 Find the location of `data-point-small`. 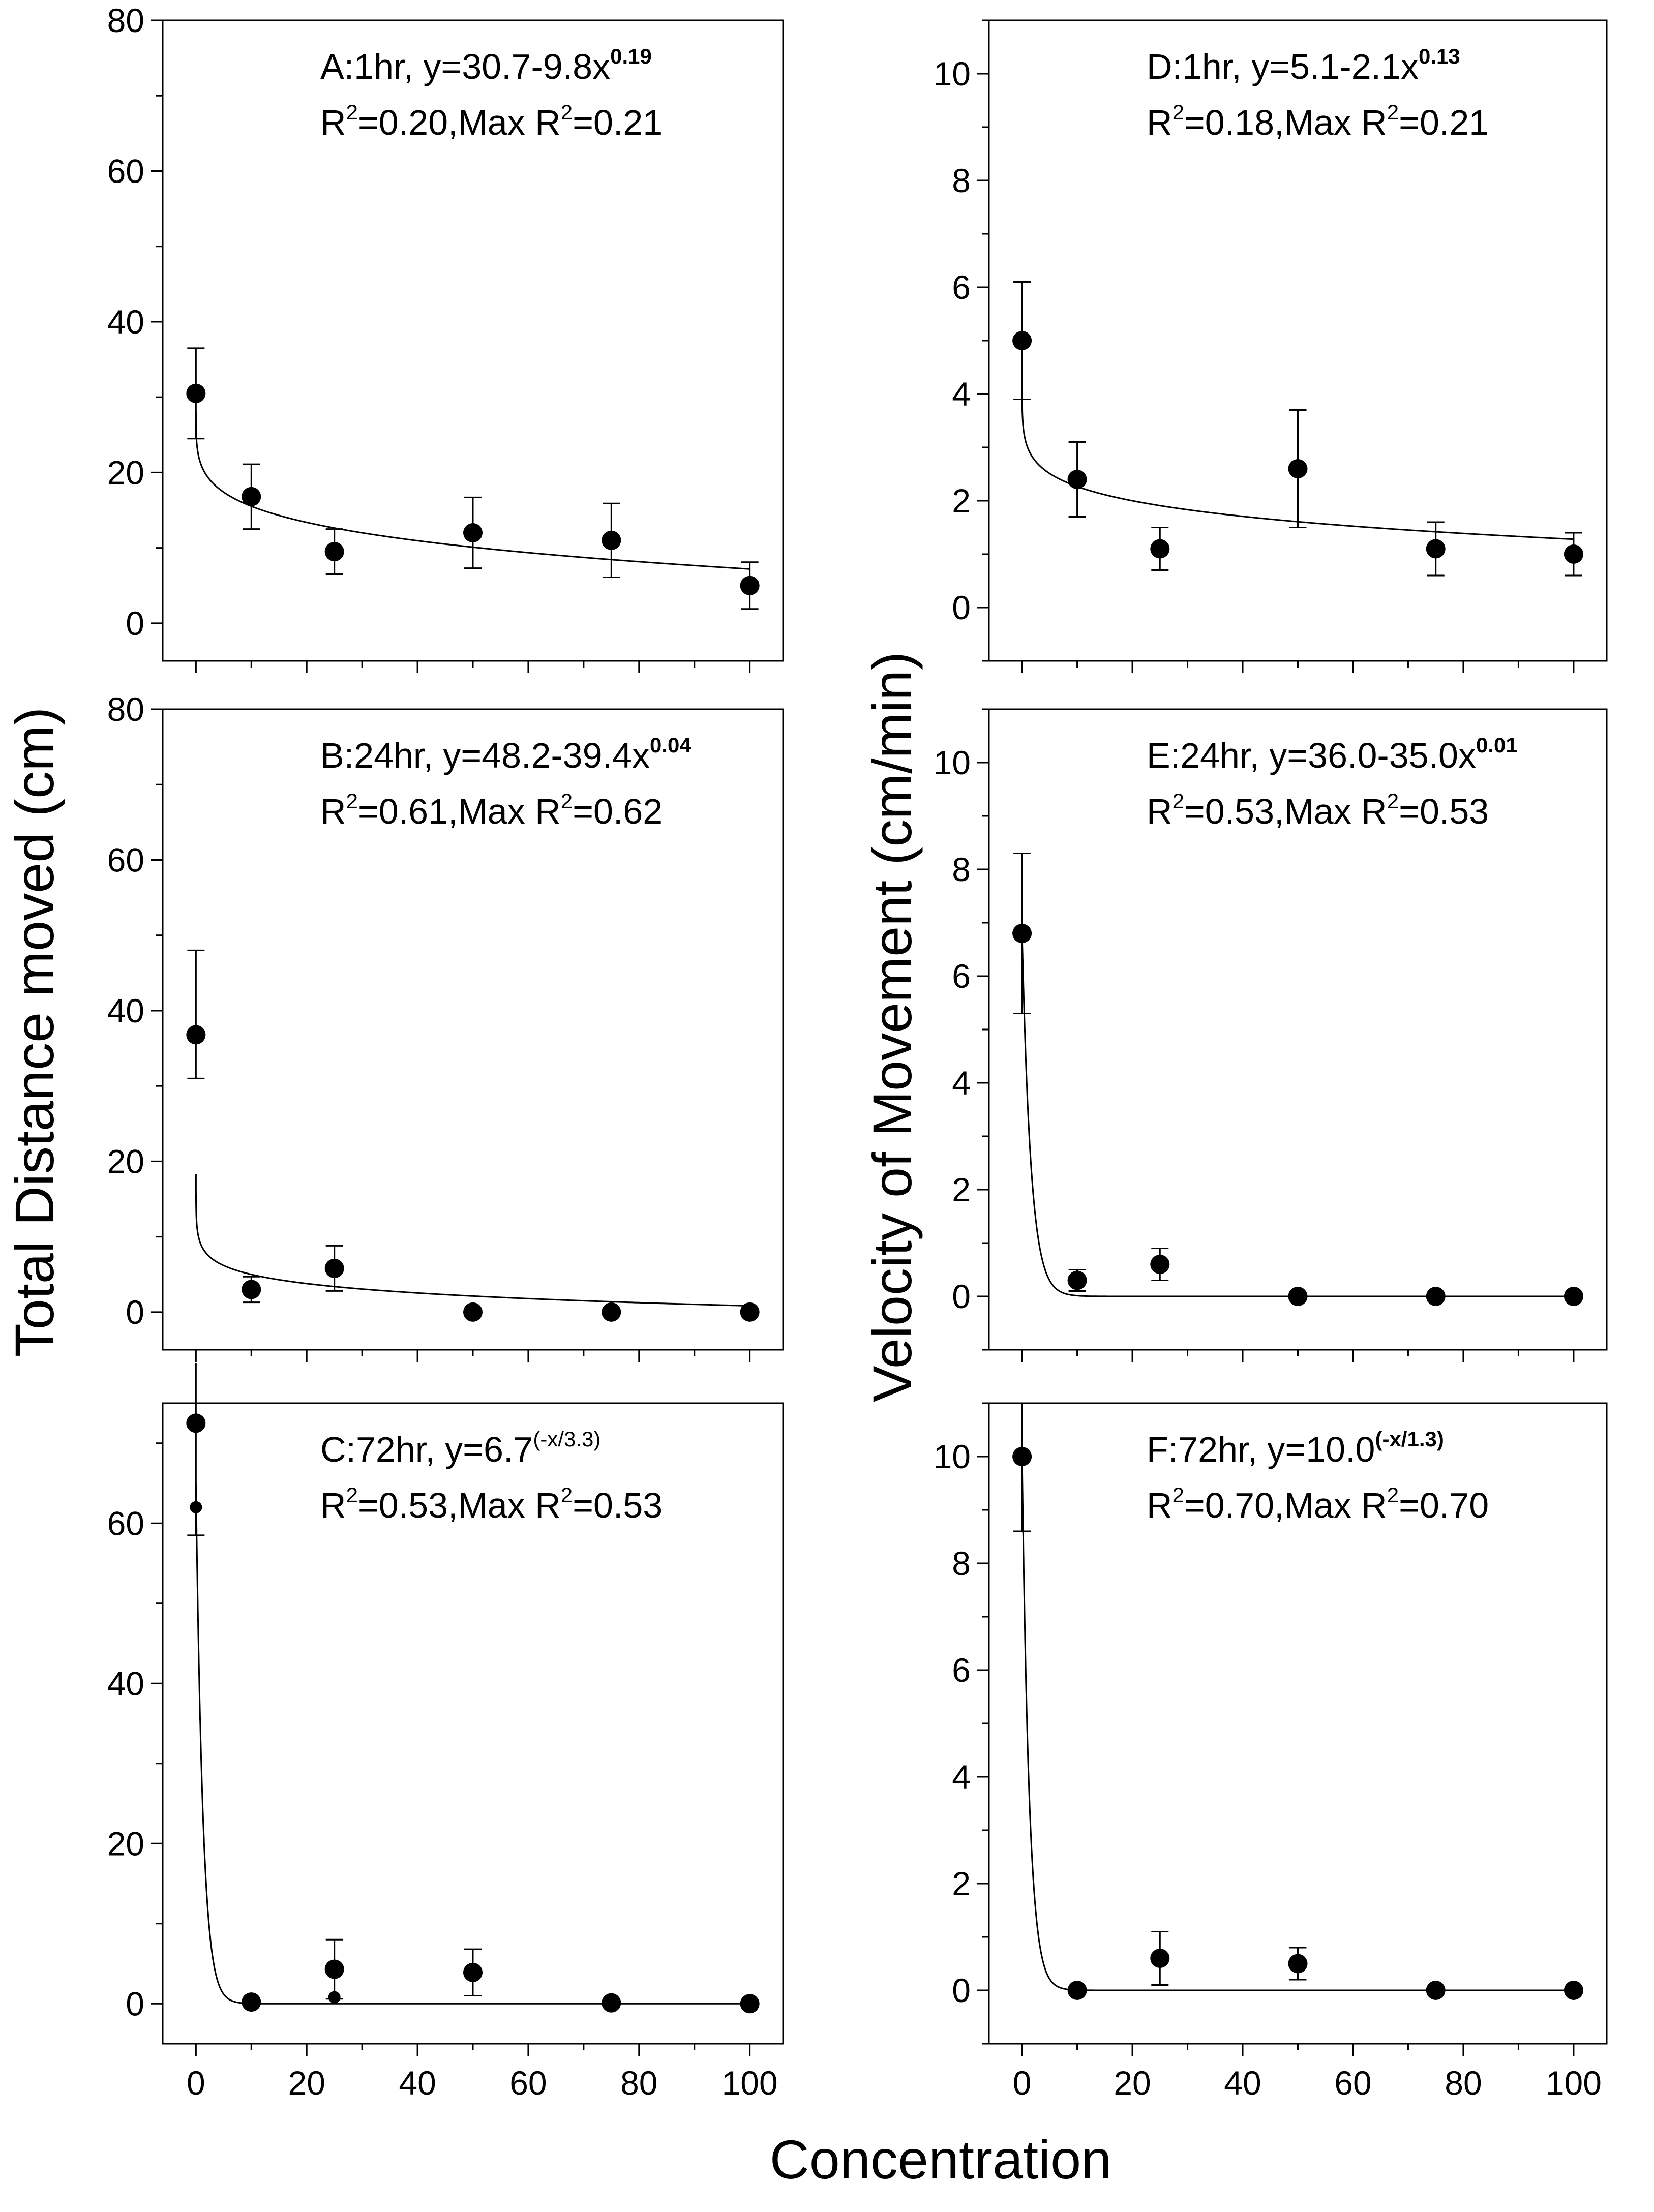

data-point-small is located at coordinates (335, 1997).